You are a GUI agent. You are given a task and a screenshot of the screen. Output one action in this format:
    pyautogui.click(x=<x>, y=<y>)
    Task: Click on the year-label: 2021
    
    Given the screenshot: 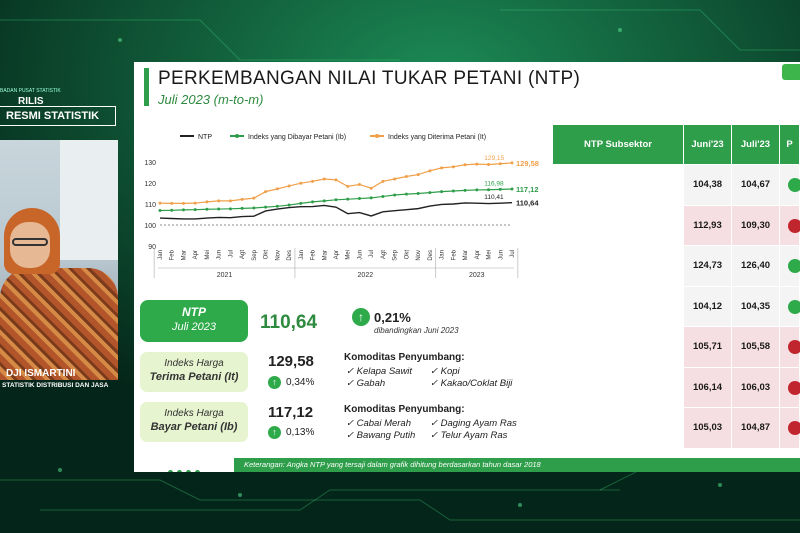 What is the action you would take?
    pyautogui.click(x=225, y=275)
    